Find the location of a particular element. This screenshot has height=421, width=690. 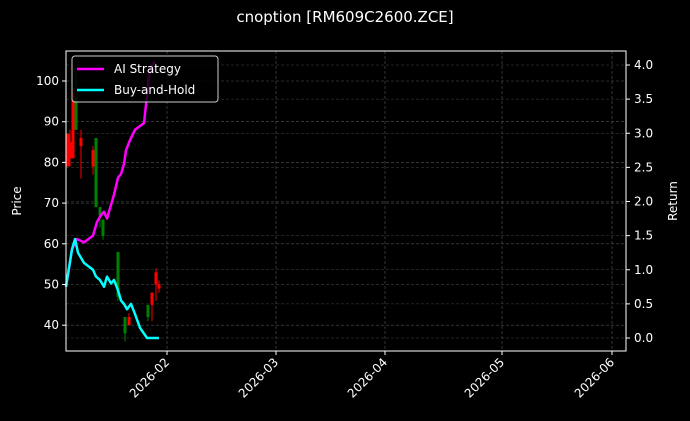

price-tick-label: 50 is located at coordinates (51, 285).